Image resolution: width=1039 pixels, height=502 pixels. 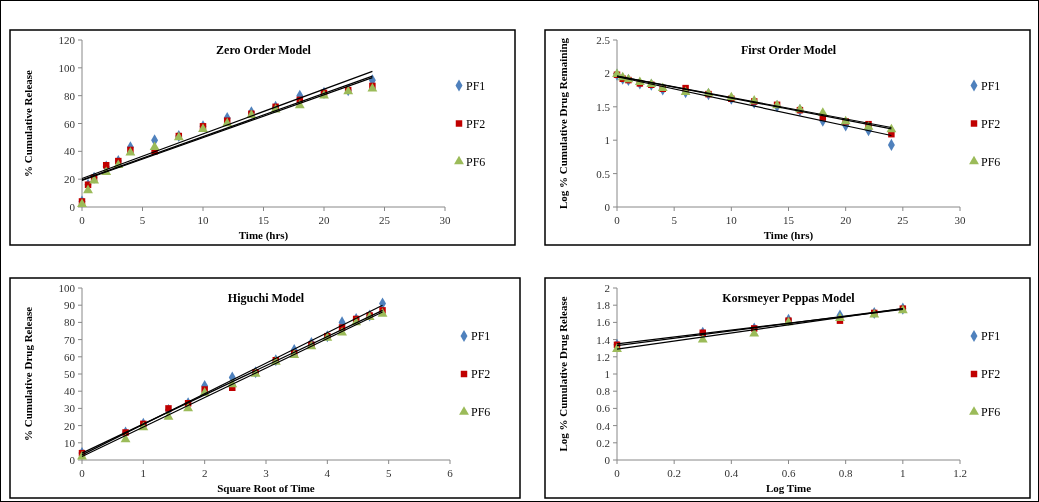 I want to click on y-tick-label: 0.4, so click(x=603, y=425).